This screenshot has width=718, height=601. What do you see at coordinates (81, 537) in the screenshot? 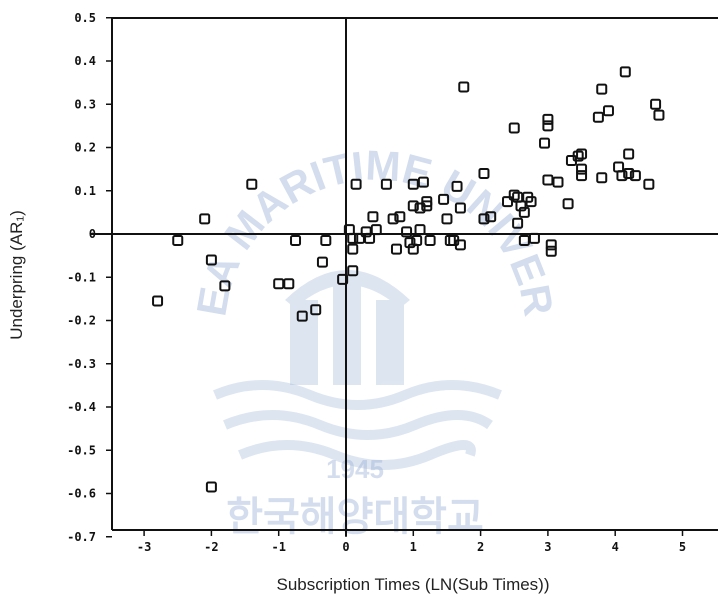
I see `y-tick-label: -0.7` at bounding box center [81, 537].